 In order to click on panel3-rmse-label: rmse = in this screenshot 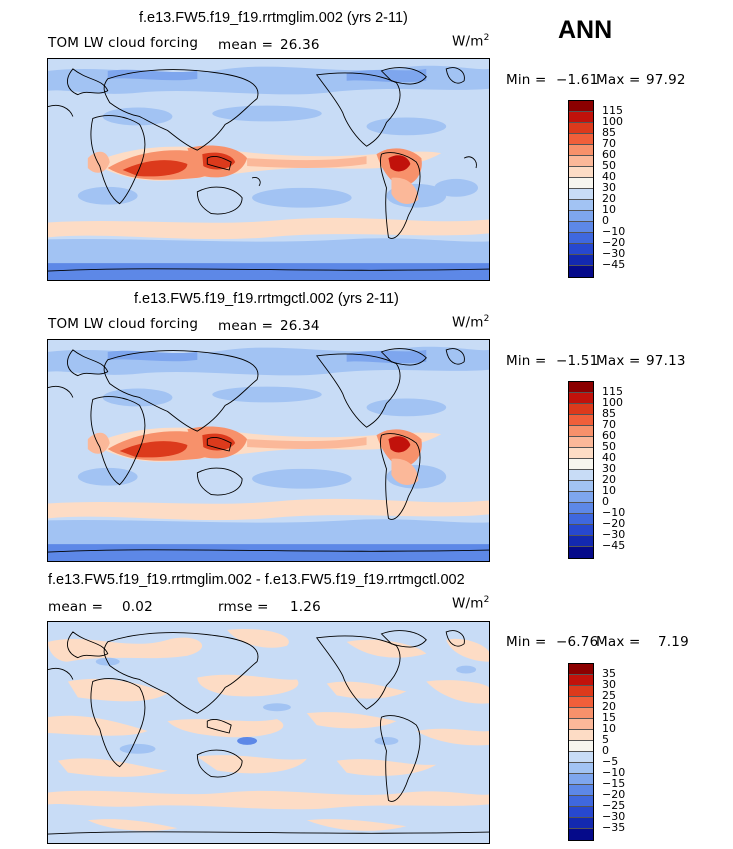, I will do `click(243, 607)`.